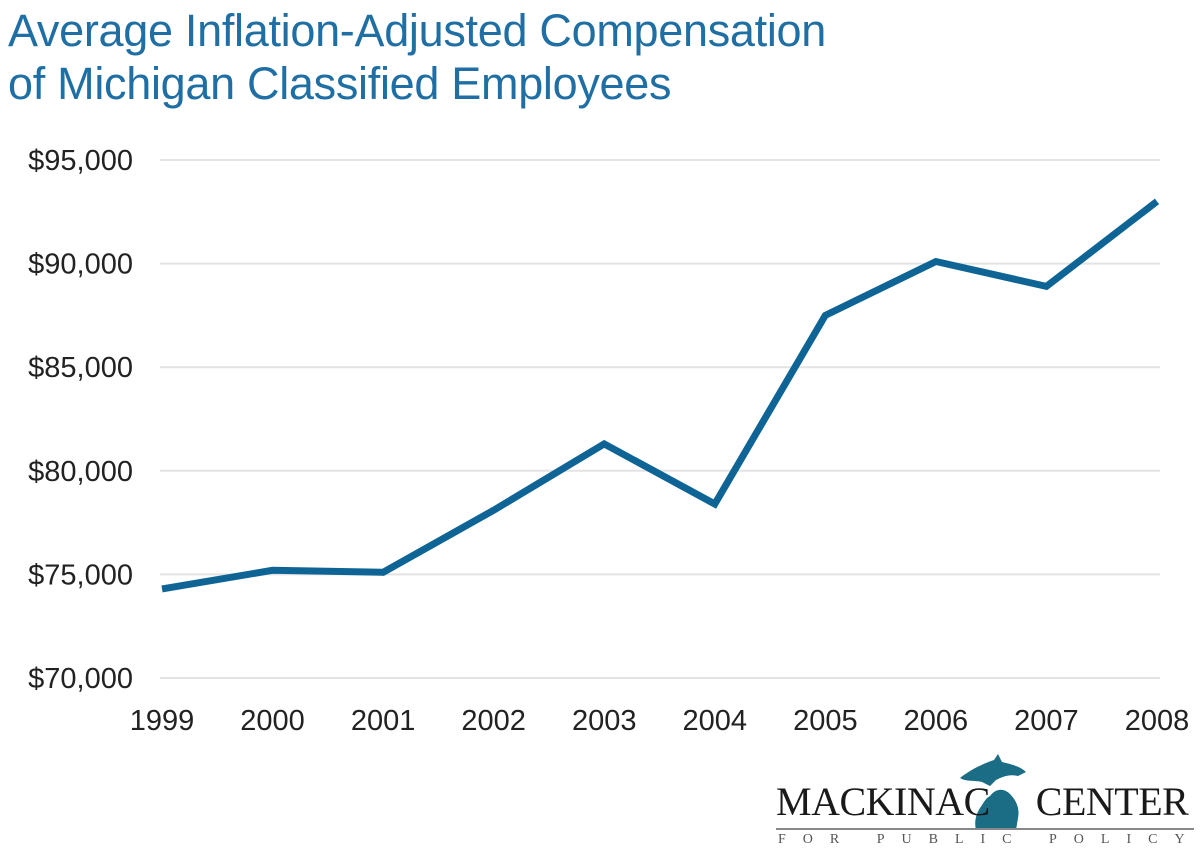 This screenshot has height=848, width=1200. Describe the element at coordinates (340, 83) in the screenshot. I see `chart-title-line-2: of Michigan Classified Employees` at that location.